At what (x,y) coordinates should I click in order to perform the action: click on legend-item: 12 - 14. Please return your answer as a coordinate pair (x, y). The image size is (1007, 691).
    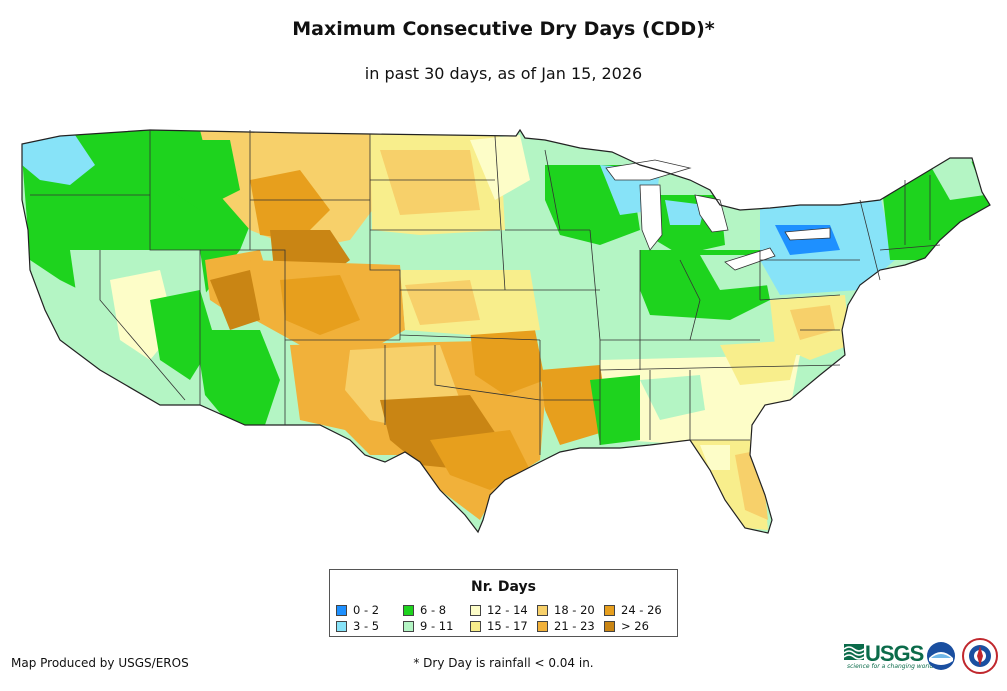
    Looking at the image, I should click on (499, 610).